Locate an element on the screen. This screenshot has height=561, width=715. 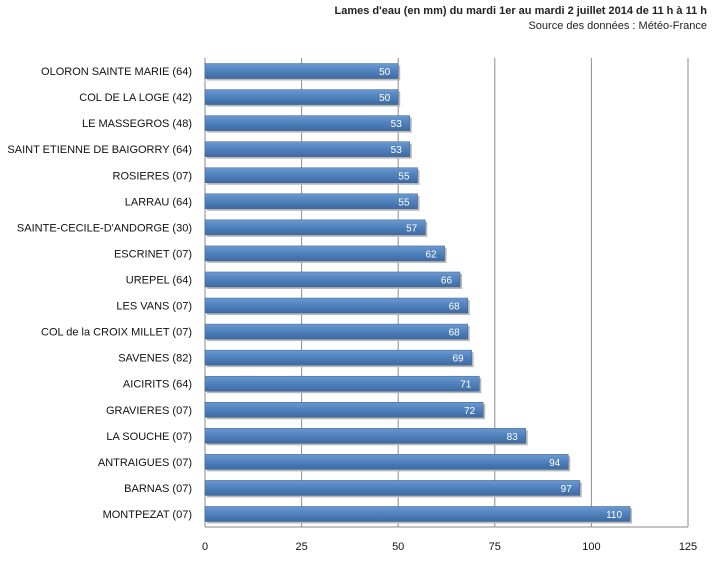
bar-value-label: 69 is located at coordinates (458, 359).